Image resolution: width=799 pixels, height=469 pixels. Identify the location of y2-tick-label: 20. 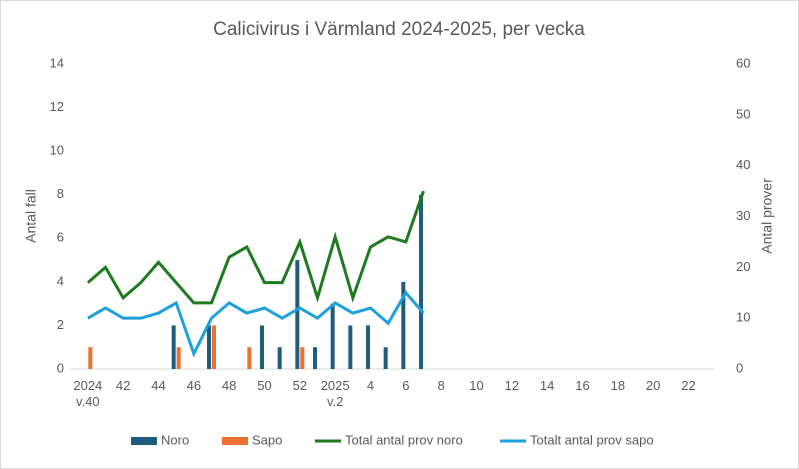
(743, 266).